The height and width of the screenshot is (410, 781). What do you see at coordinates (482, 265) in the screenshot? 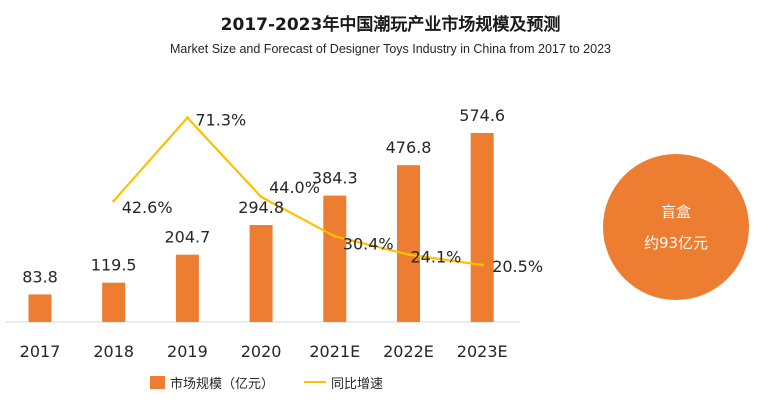
I see `growth-point-2023E` at bounding box center [482, 265].